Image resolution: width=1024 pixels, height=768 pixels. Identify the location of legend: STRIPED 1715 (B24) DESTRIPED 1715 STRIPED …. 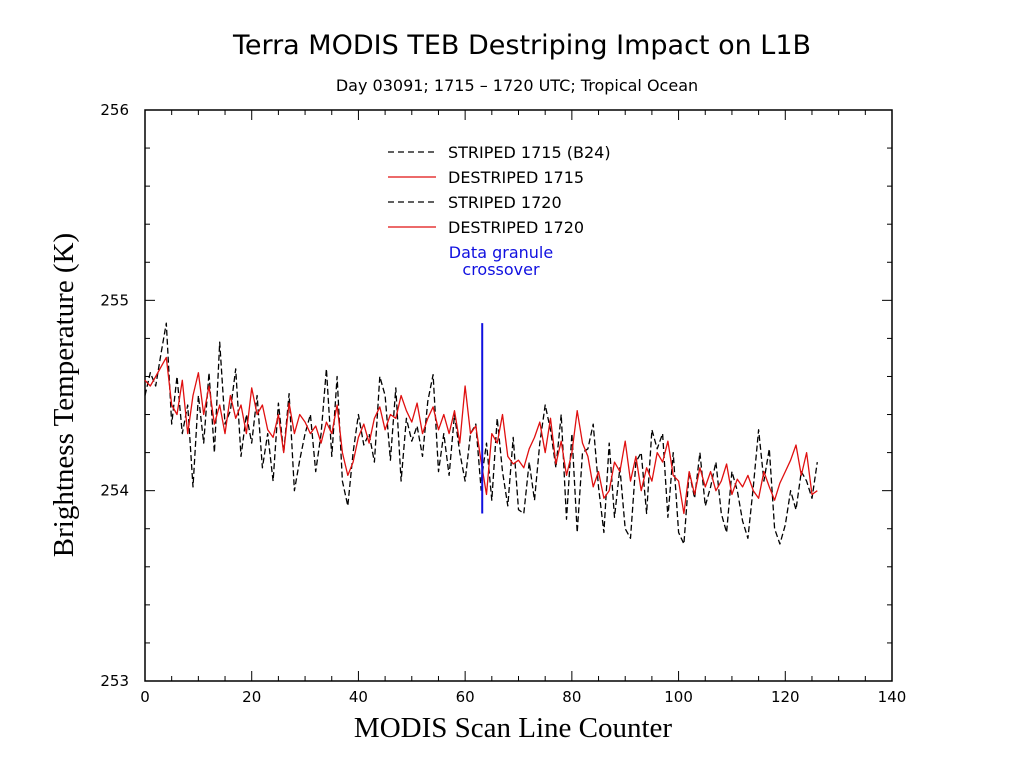
(499, 190).